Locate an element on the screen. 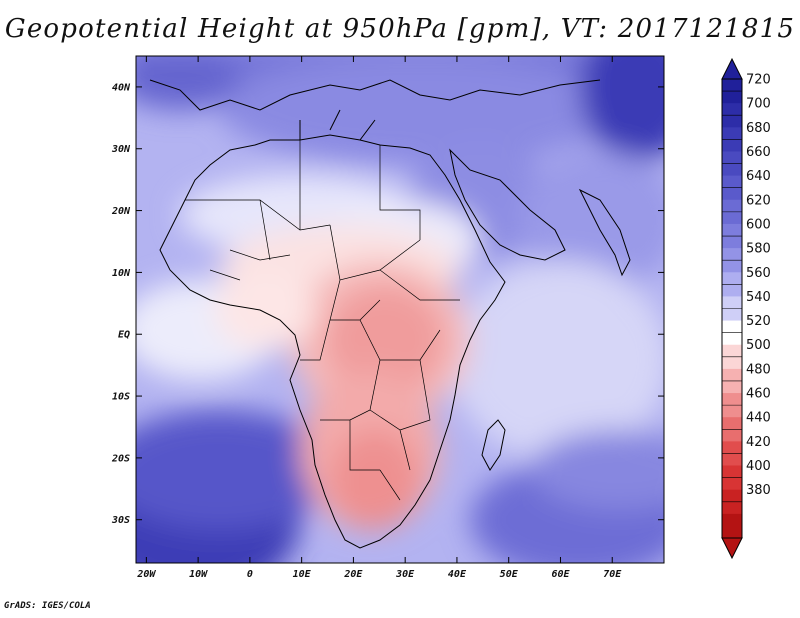 This screenshot has height=618, width=800. lon-tick-label: 60E is located at coordinates (560, 574).